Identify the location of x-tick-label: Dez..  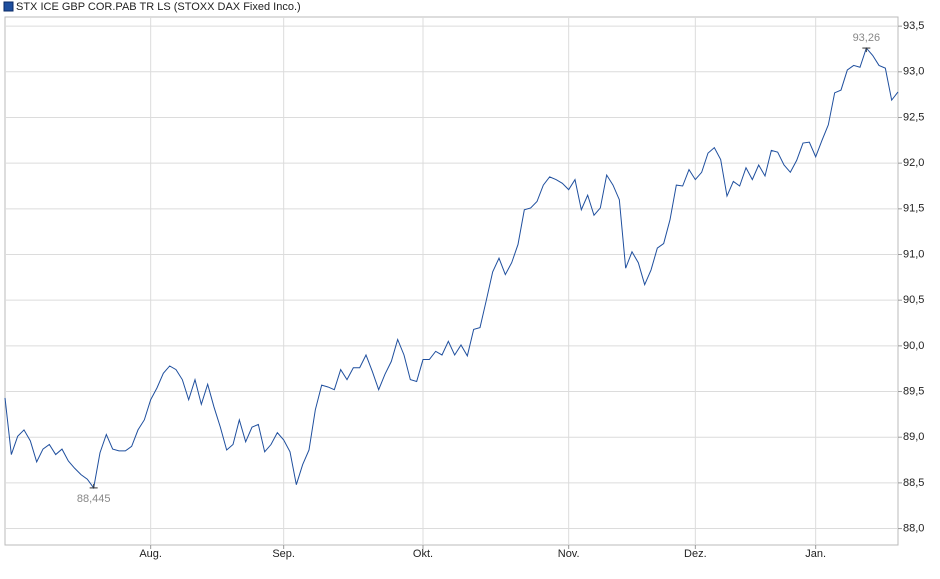
(695, 554).